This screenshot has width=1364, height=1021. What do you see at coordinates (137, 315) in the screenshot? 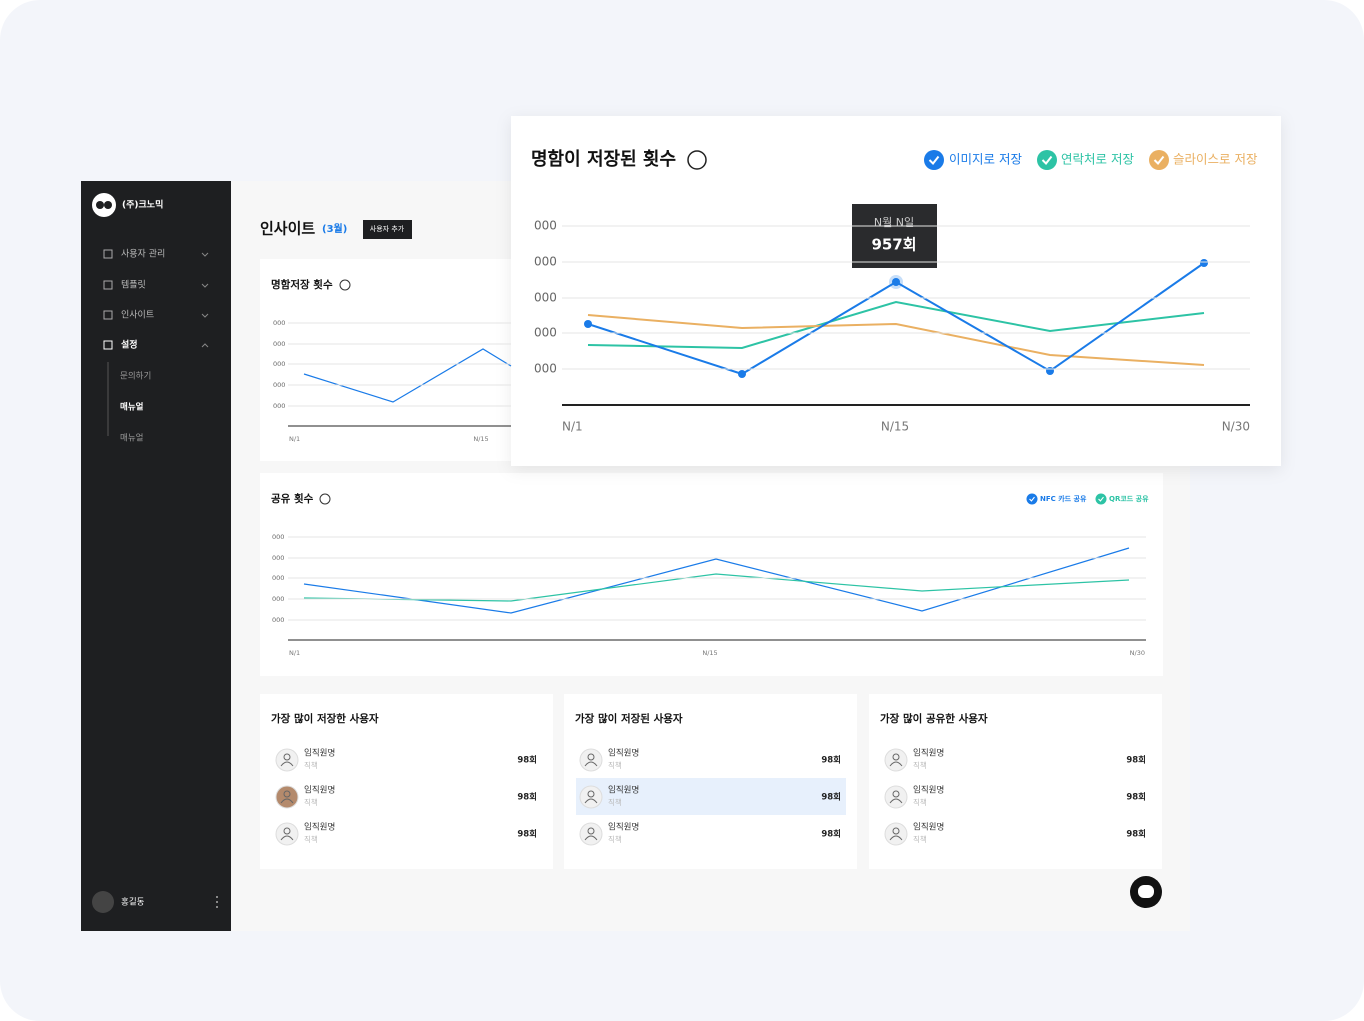
I see `menu-item: 인사이트` at bounding box center [137, 315].